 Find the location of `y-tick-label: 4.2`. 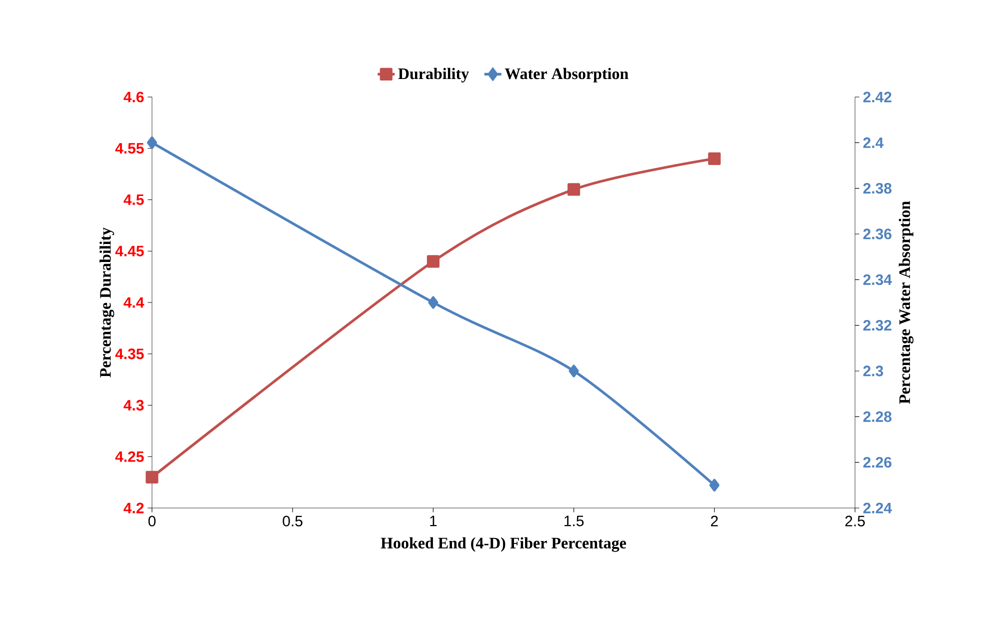

y-tick-label: 4.2 is located at coordinates (134, 508).